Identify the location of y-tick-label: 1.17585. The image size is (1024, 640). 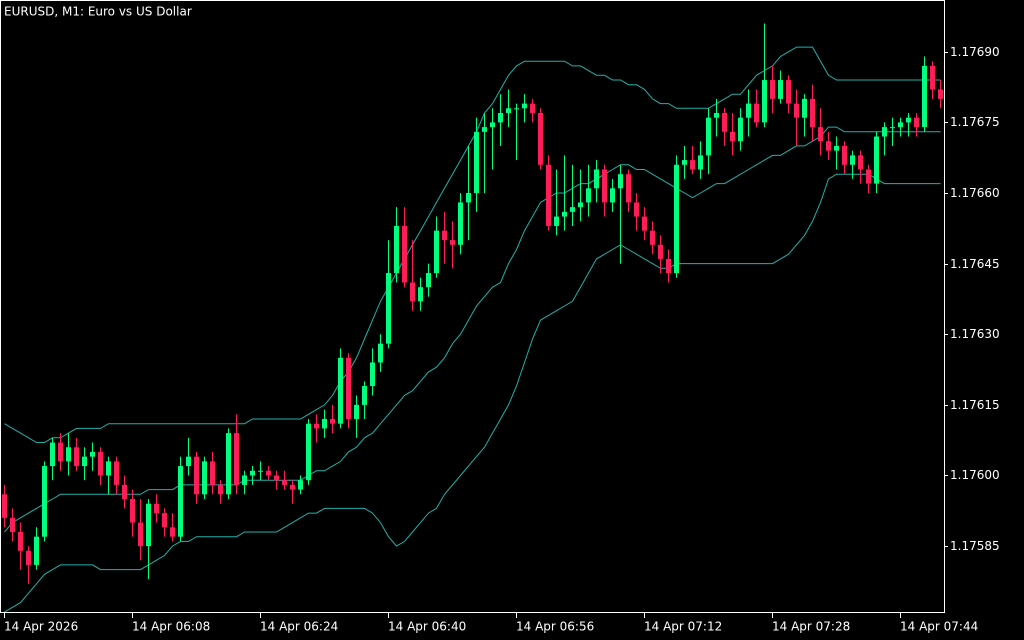
(975, 546).